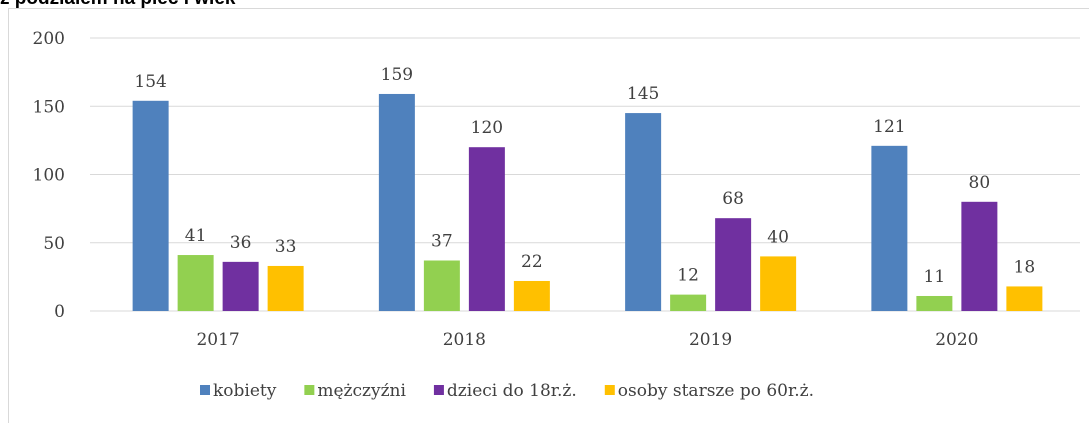 Image resolution: width=1089 pixels, height=423 pixels. I want to click on data-label: 80, so click(980, 183).